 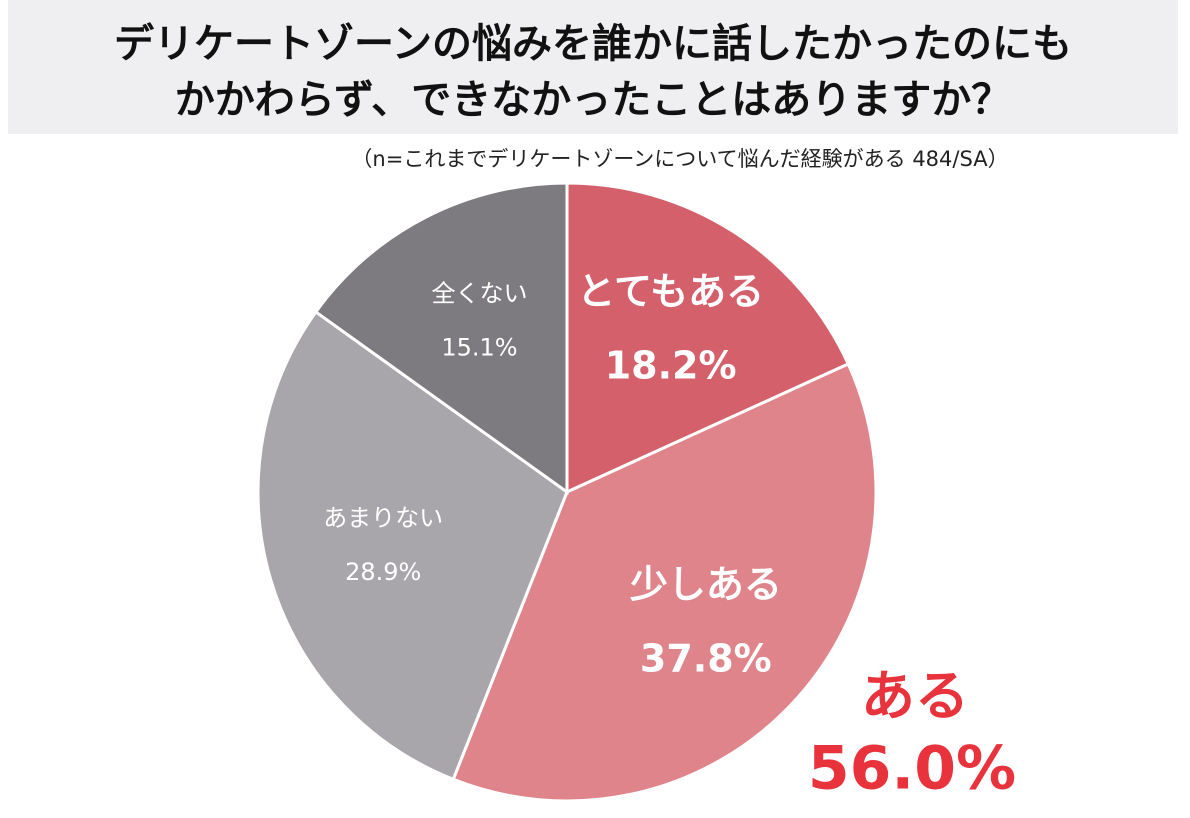 I want to click on annotation-label: ある, so click(x=915, y=696).